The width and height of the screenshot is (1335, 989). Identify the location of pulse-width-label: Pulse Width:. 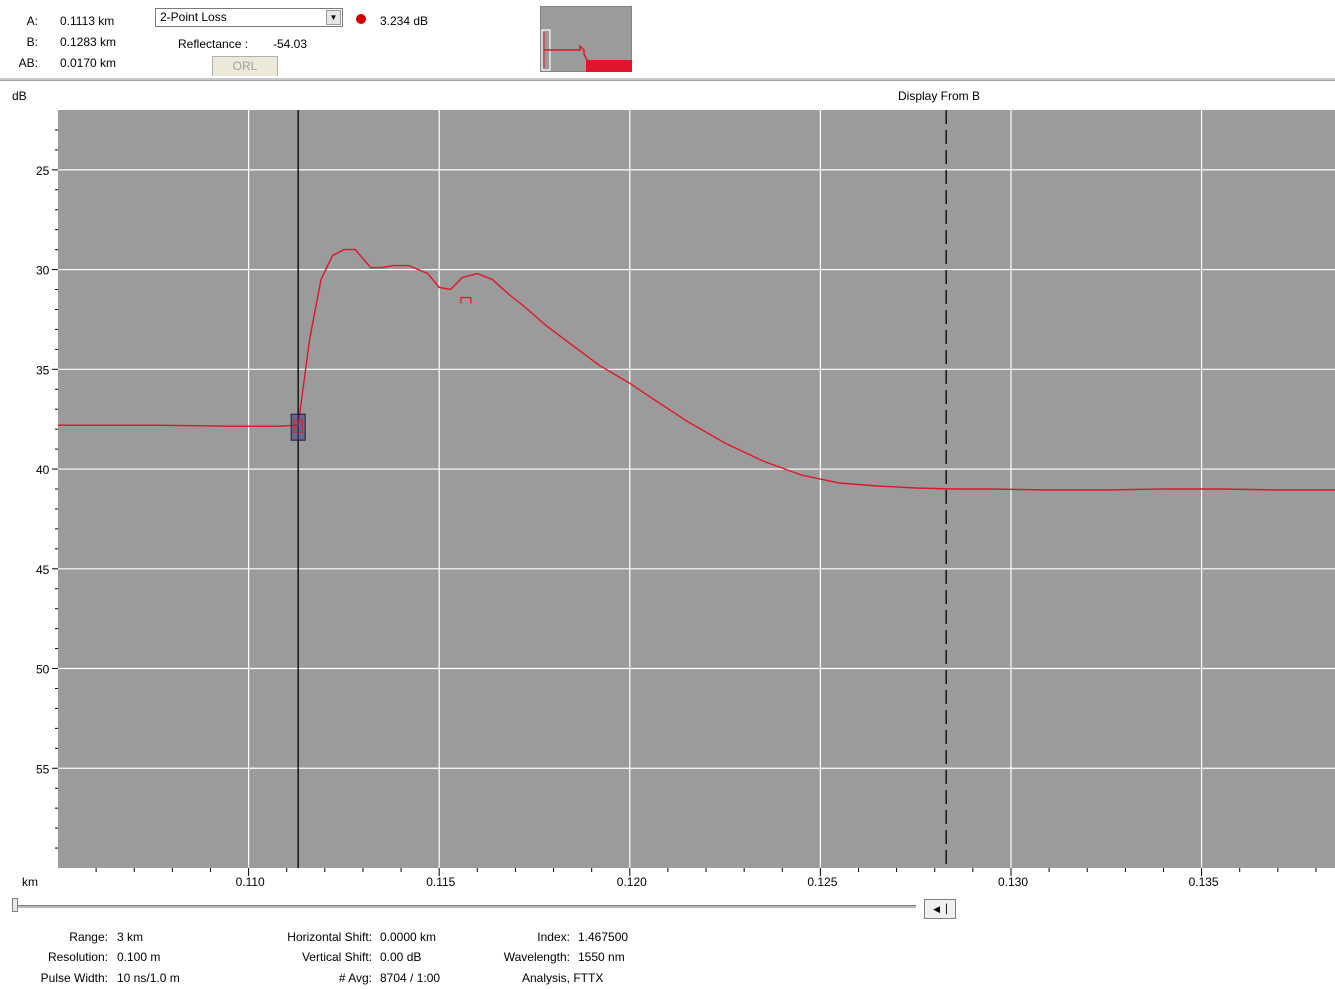
(74, 978).